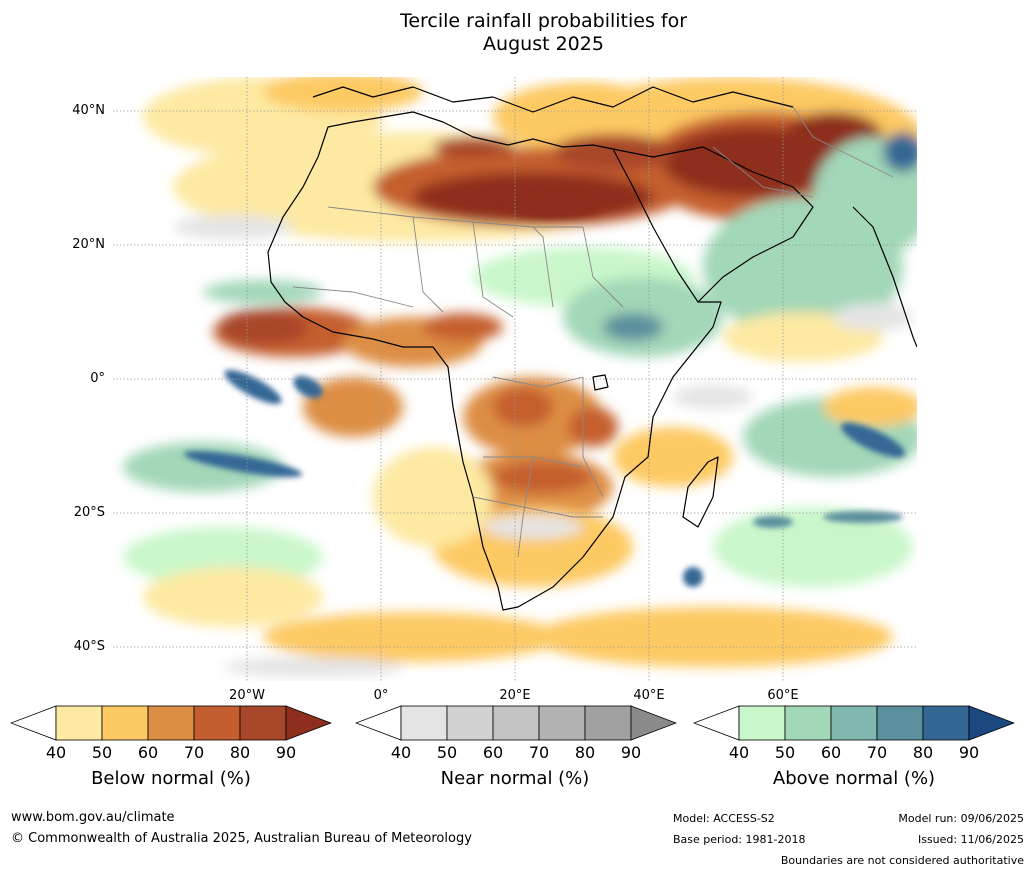  I want to click on lon-label-20w: 20°W, so click(247, 695).